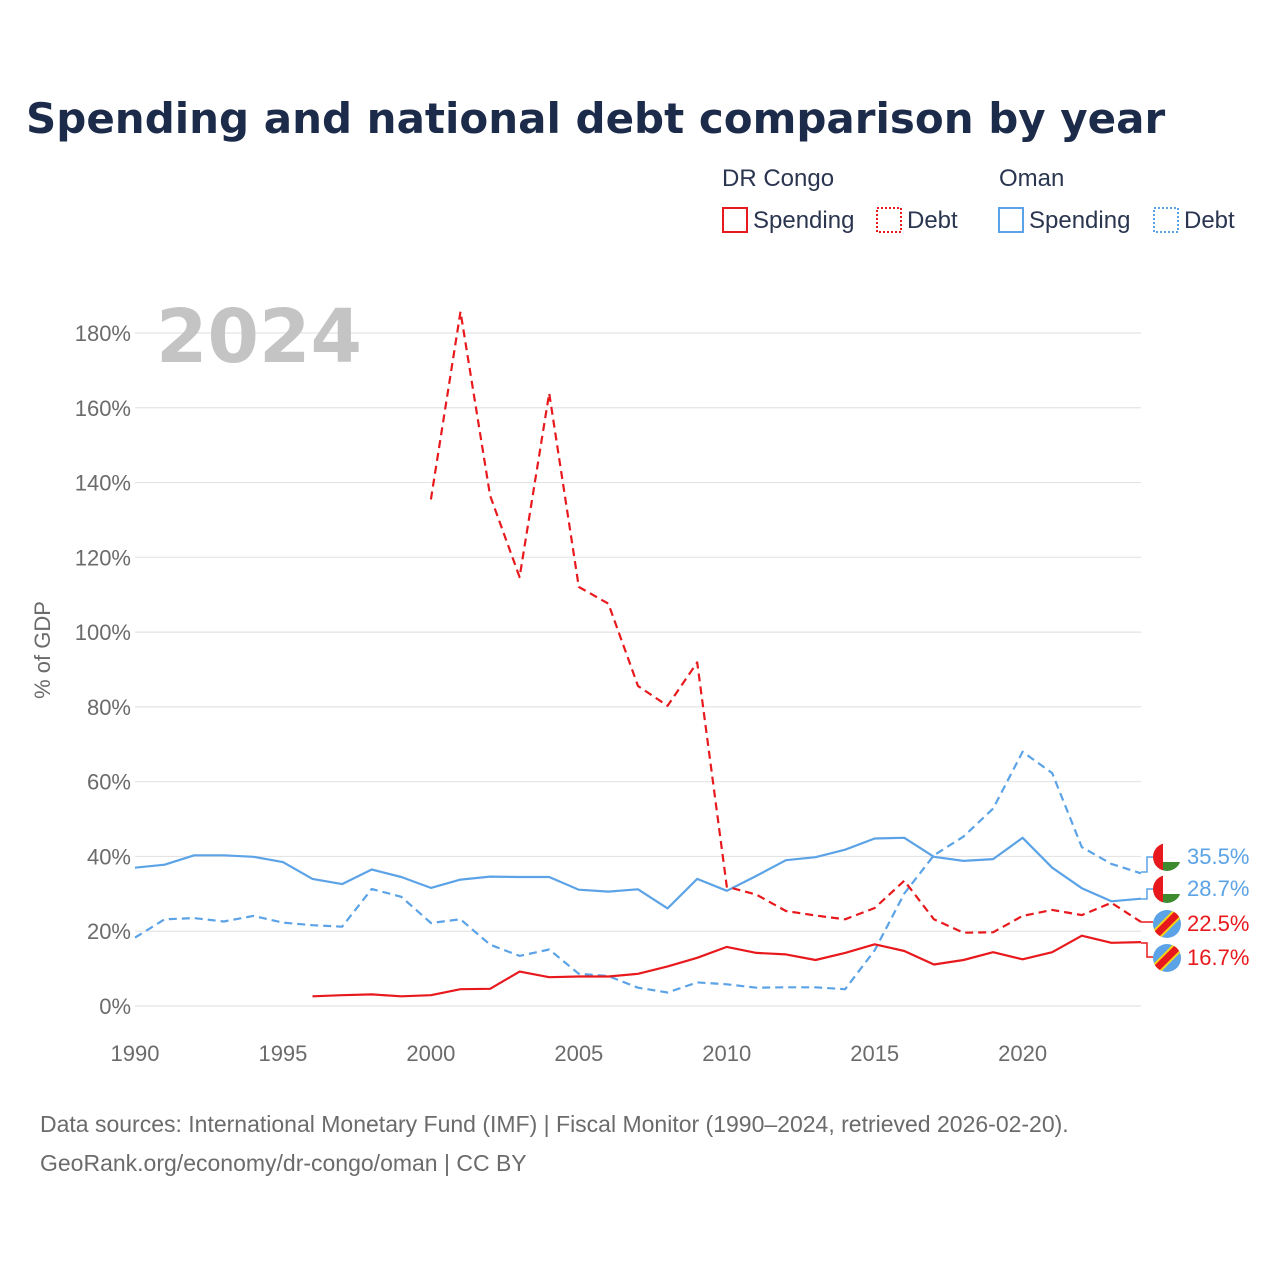 The width and height of the screenshot is (1280, 1280). What do you see at coordinates (1218, 888) in the screenshot?
I see `end-label-oman-spending: 28.7%` at bounding box center [1218, 888].